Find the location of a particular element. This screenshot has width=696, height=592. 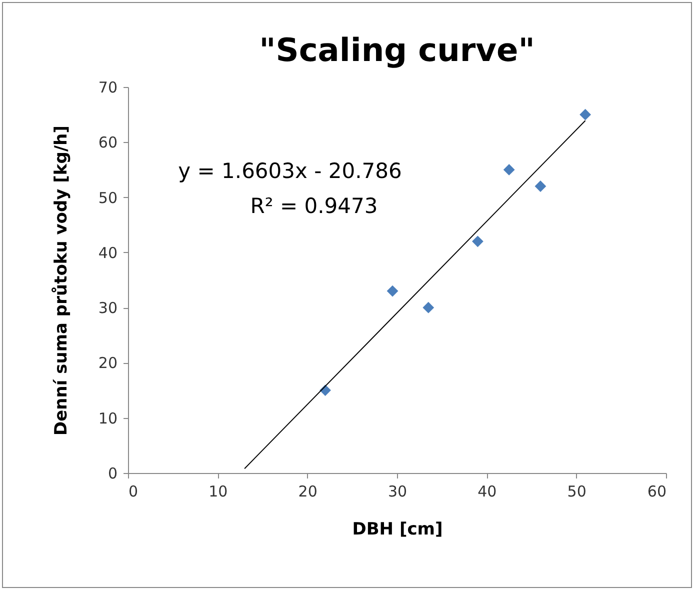

x-tick-label: 60 is located at coordinates (656, 491).